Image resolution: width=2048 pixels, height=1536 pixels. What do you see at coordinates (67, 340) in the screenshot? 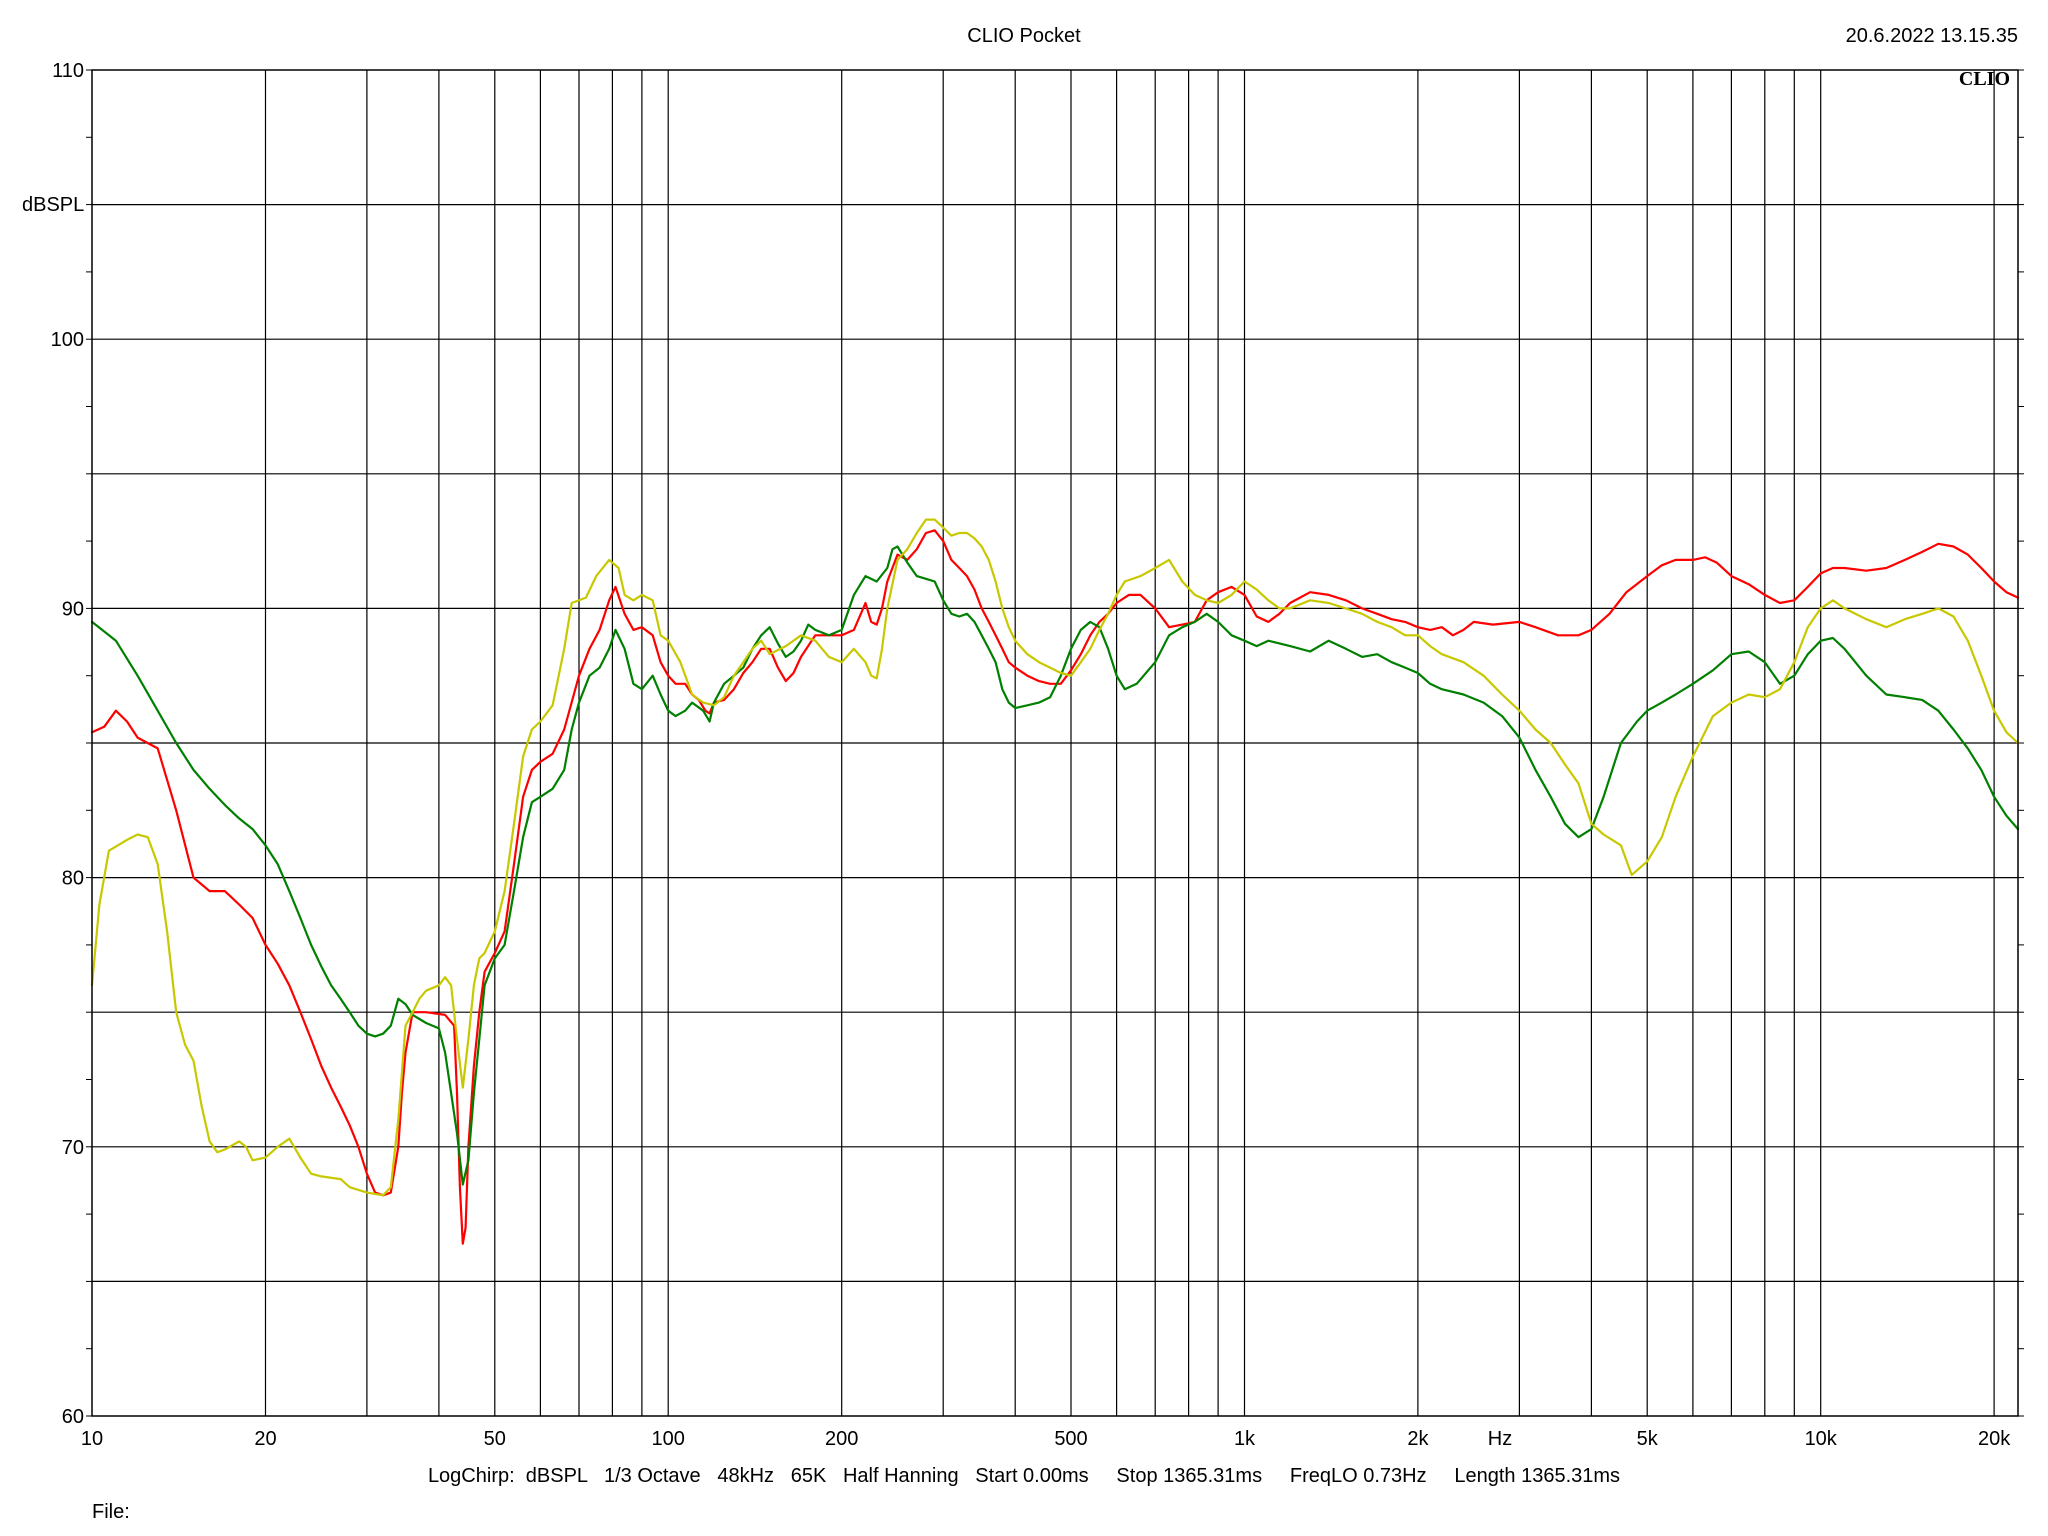
I see `y-tick-label: 100` at bounding box center [67, 340].